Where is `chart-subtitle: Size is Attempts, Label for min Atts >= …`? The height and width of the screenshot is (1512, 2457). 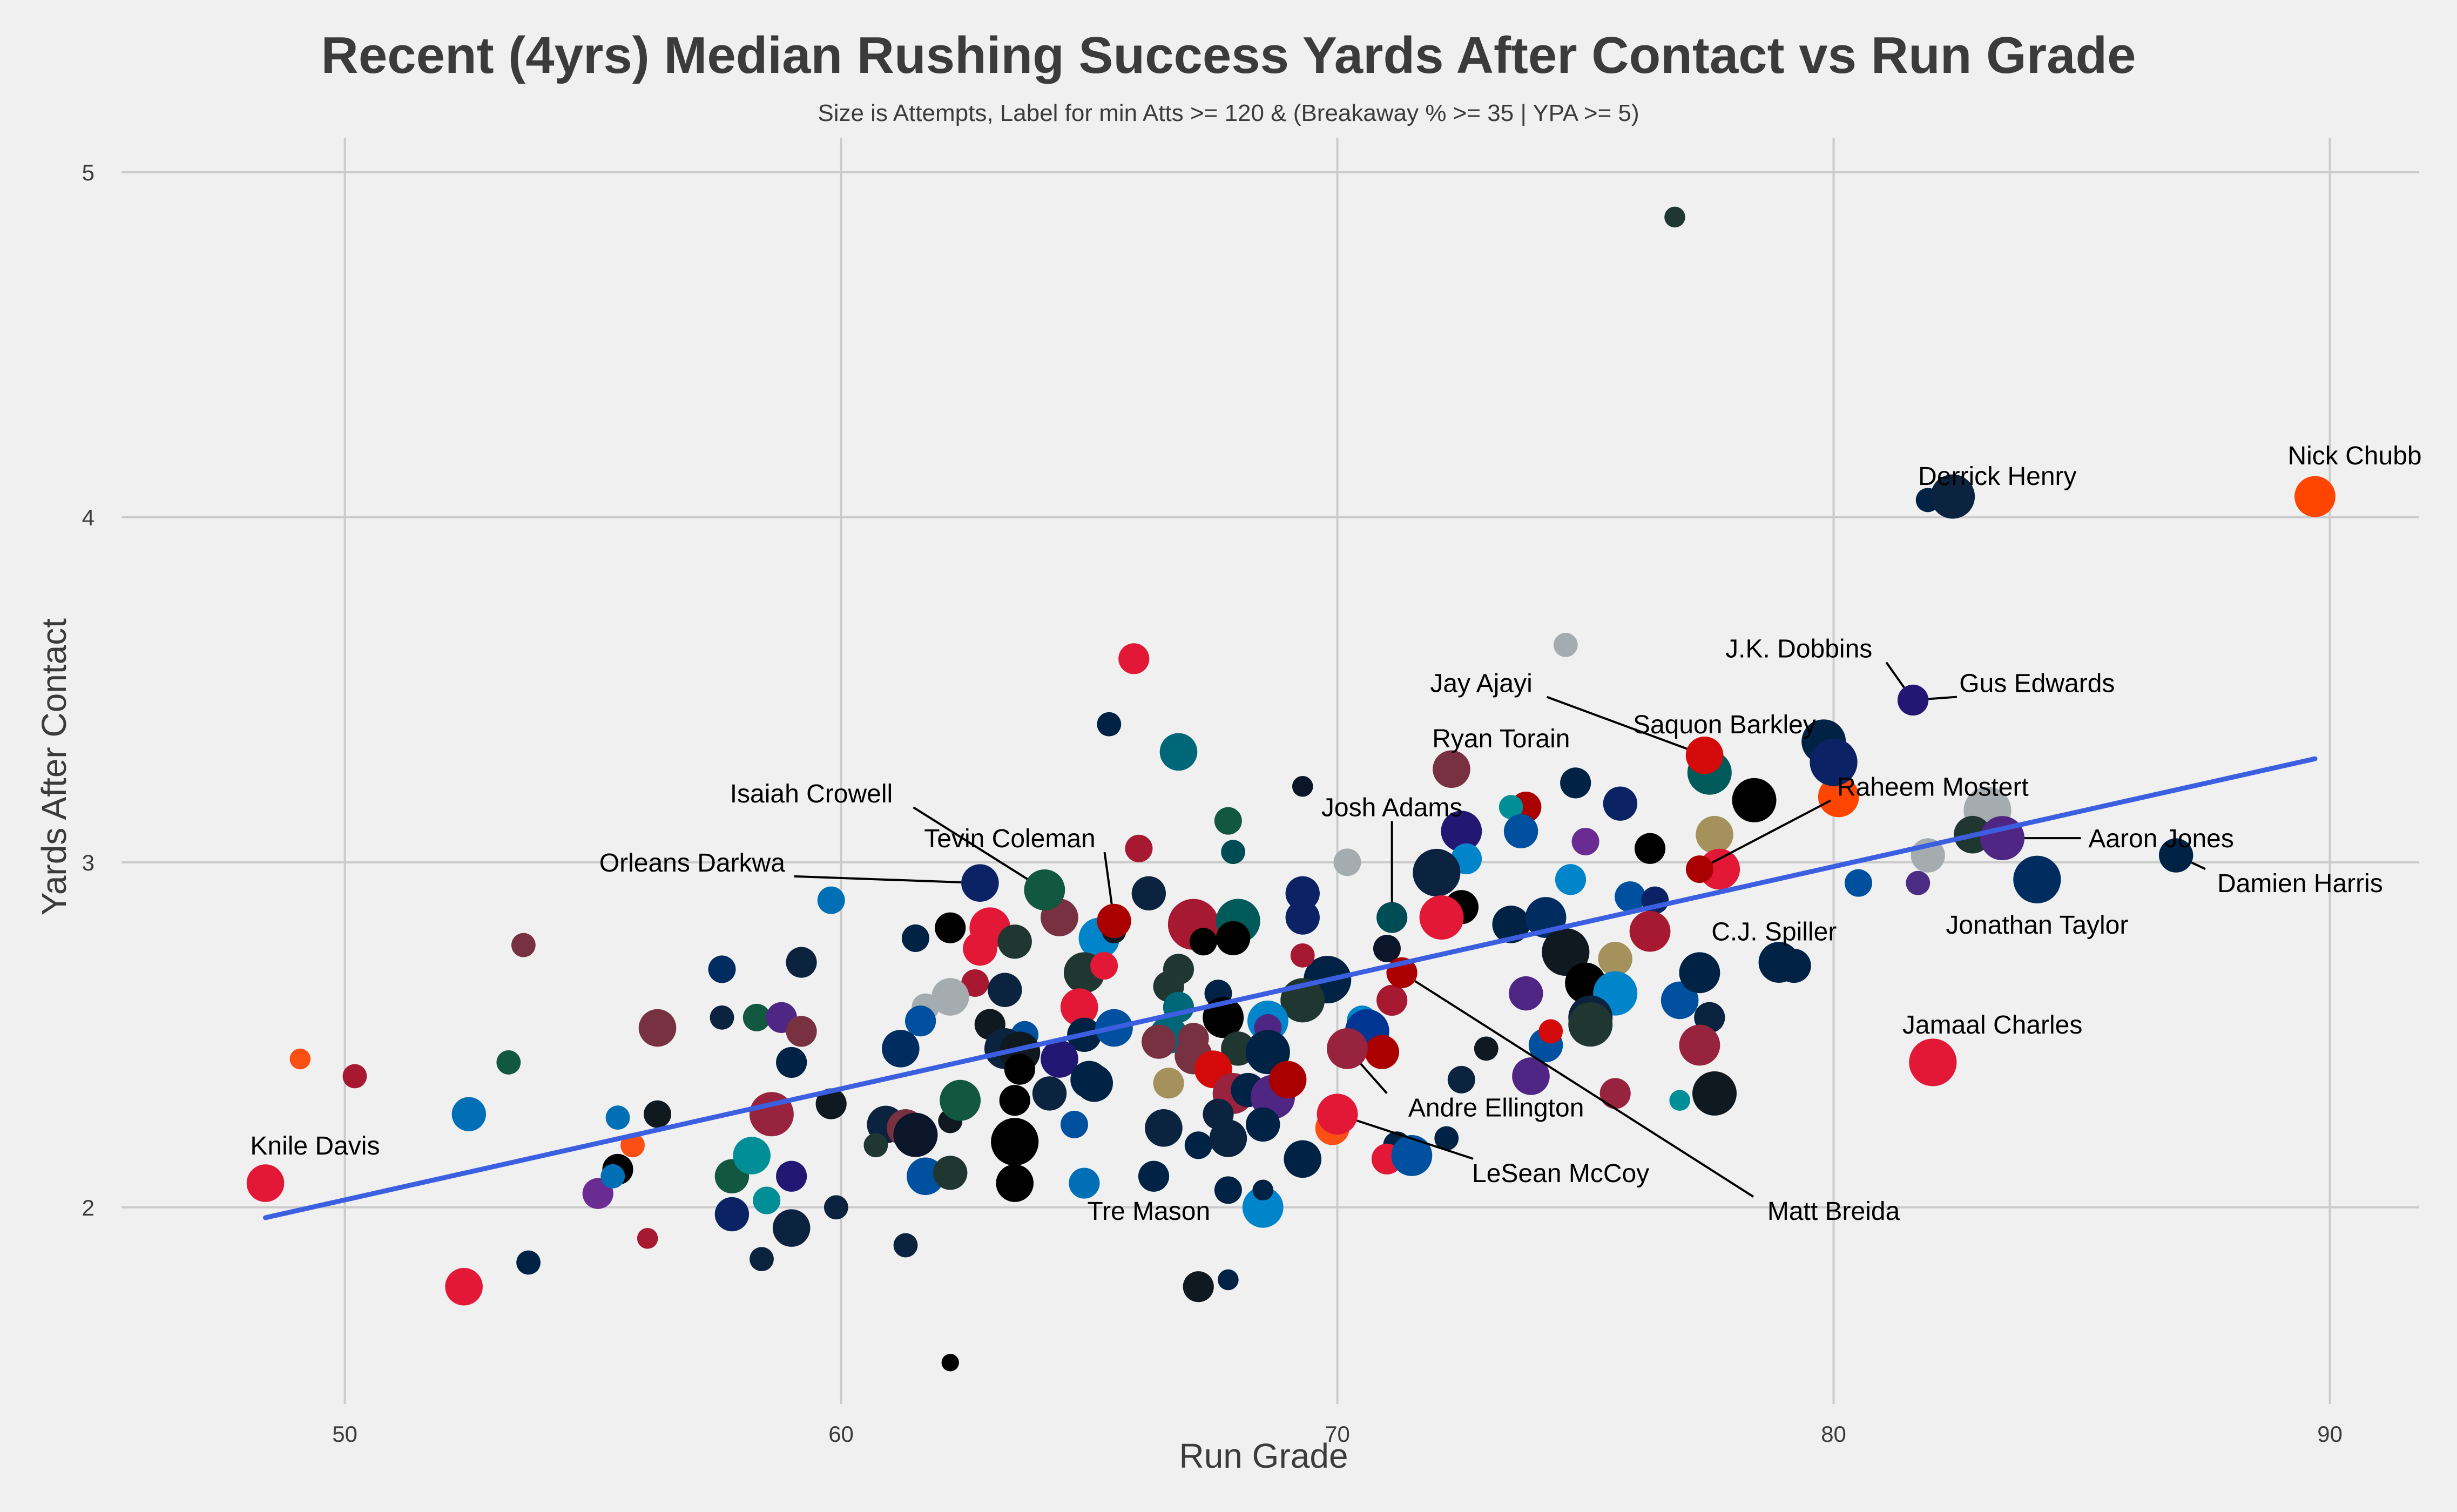
chart-subtitle: Size is Attempts, Label for min Atts >= … is located at coordinates (1228, 113).